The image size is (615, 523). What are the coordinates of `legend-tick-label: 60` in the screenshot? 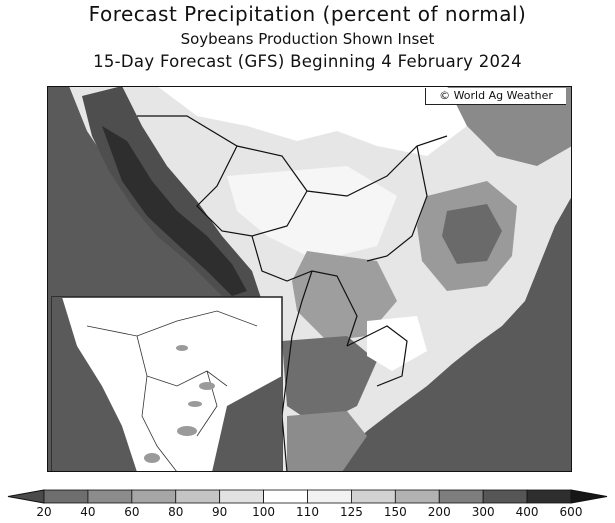 It's located at (132, 512).